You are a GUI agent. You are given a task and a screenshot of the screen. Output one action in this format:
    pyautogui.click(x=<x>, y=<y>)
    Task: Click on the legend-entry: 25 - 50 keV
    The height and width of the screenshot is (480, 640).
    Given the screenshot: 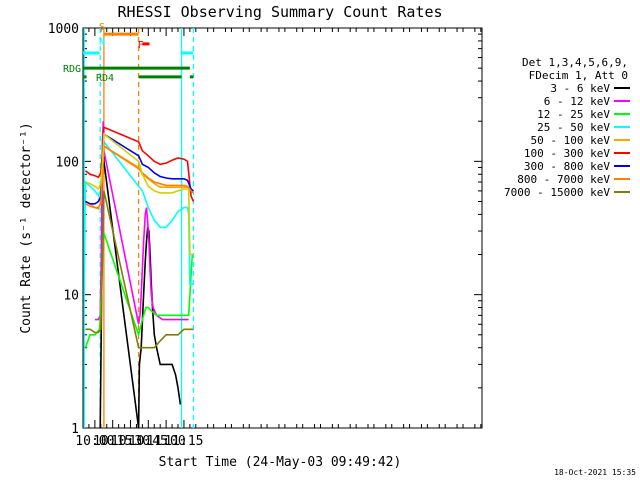 What is the action you would take?
    pyautogui.click(x=573, y=127)
    